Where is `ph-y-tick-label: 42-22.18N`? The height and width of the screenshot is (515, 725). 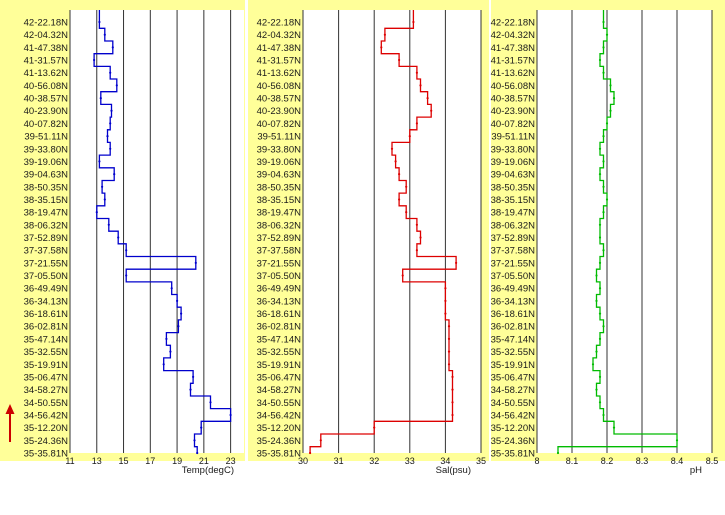 ph-y-tick-label: 42-22.18N is located at coordinates (513, 23).